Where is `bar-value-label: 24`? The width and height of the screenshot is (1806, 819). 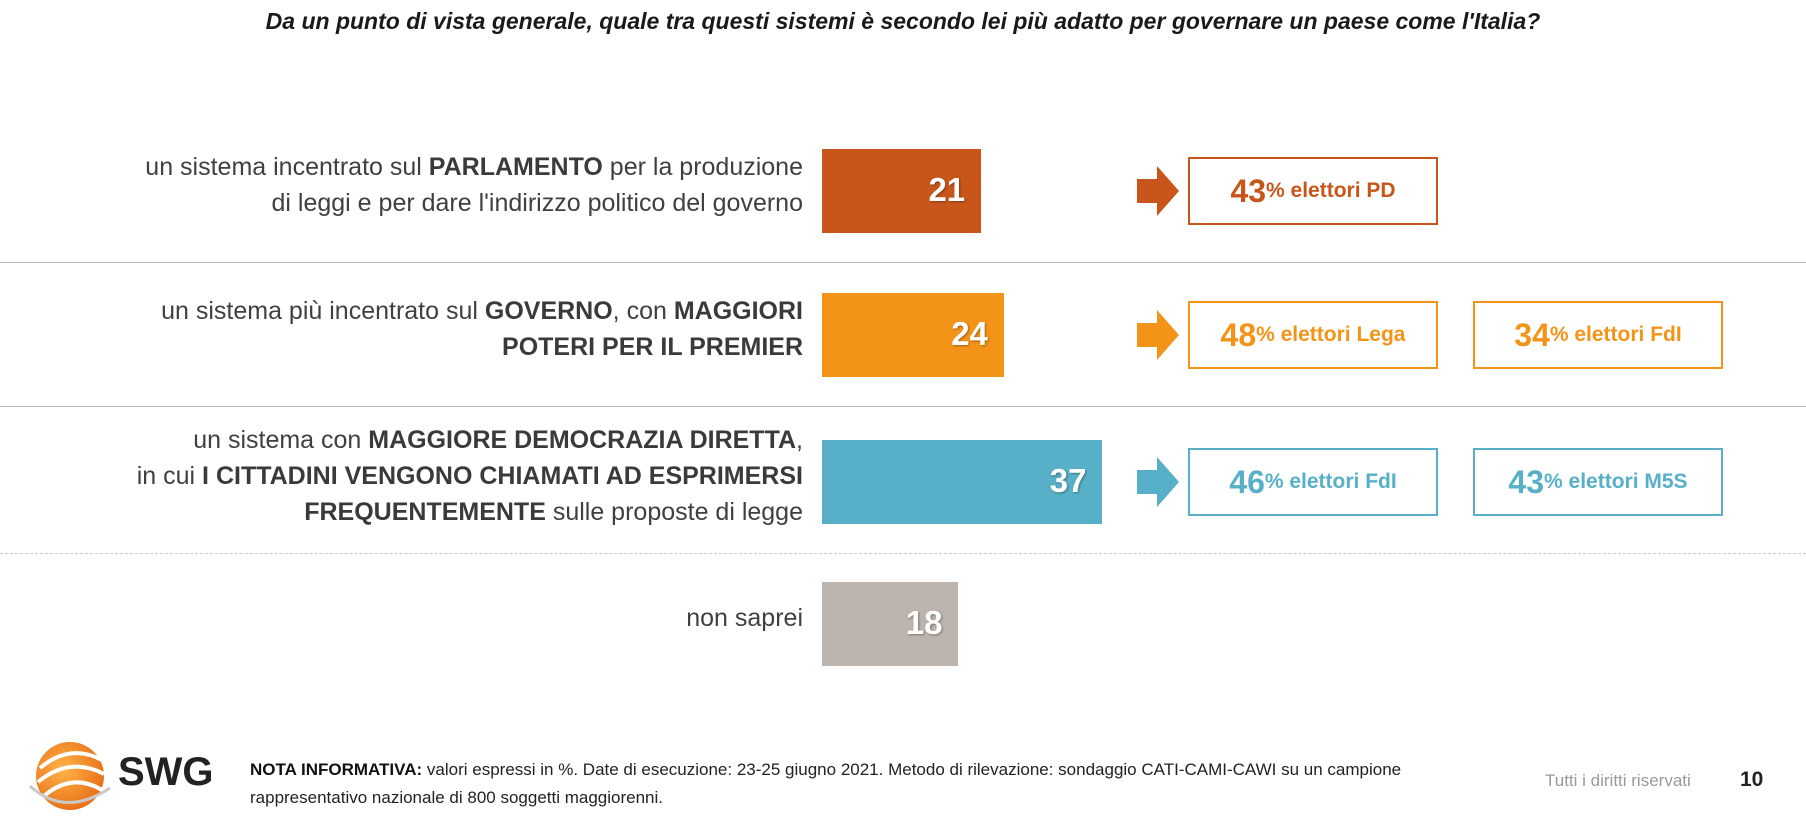
bar-value-label: 24 is located at coordinates (969, 333).